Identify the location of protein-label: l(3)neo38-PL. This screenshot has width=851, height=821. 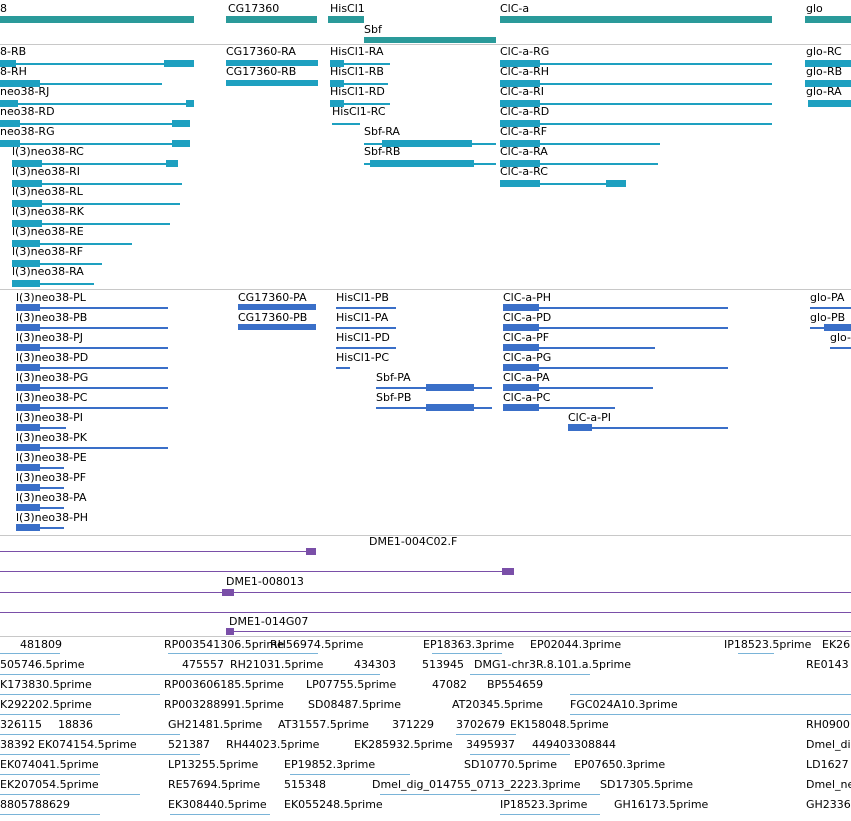
(51, 297).